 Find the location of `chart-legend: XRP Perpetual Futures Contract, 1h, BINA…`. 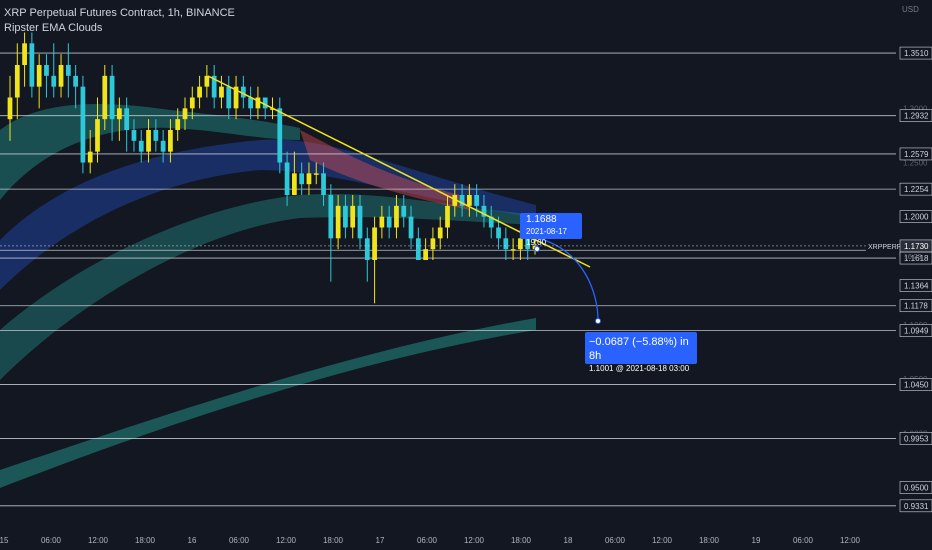

chart-legend: XRP Perpetual Futures Contract, 1h, BINA… is located at coordinates (119, 21).